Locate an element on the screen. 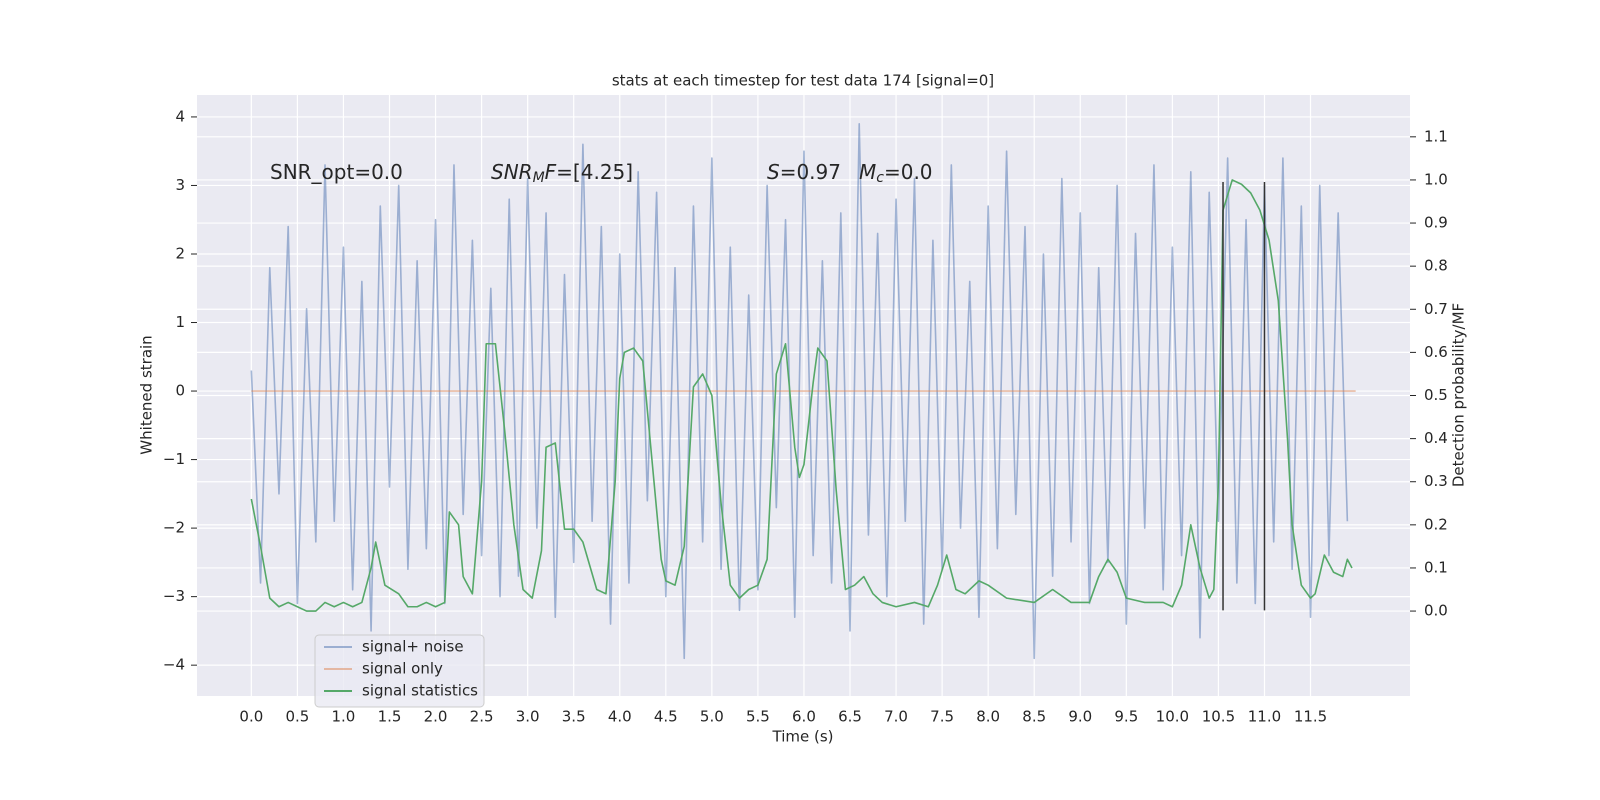  y-tick-label: 3 is located at coordinates (180, 185).